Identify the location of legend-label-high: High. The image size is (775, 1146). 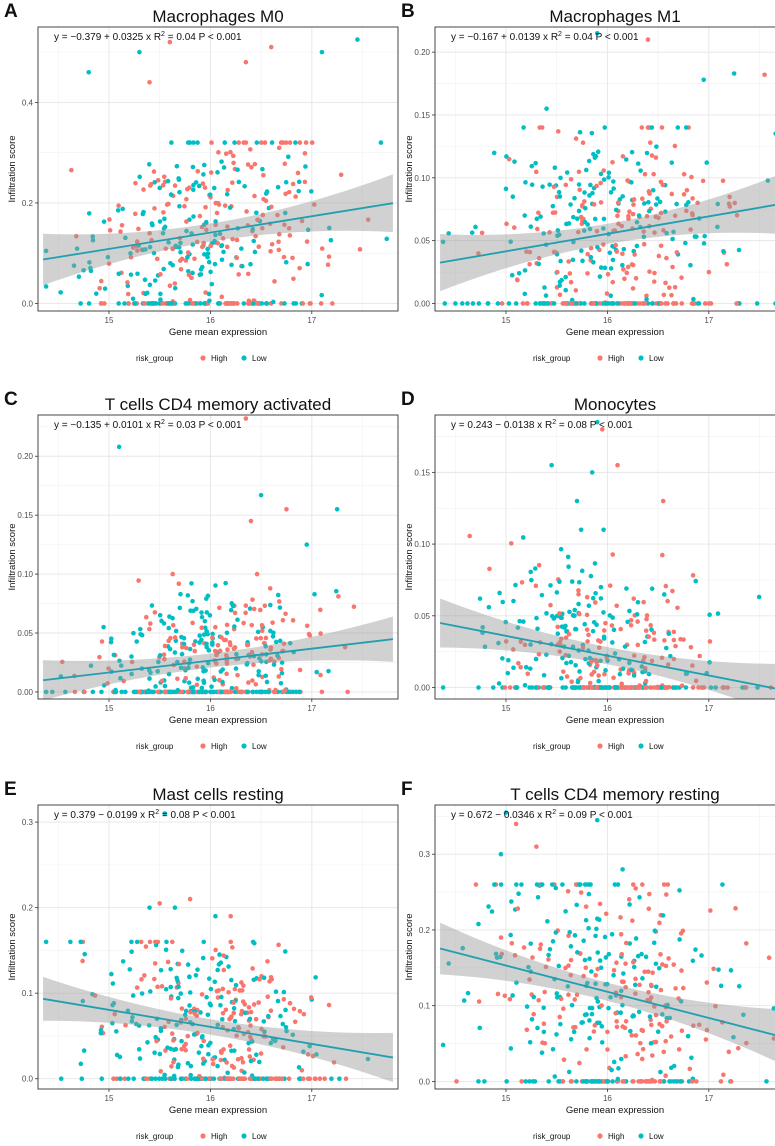
(219, 358).